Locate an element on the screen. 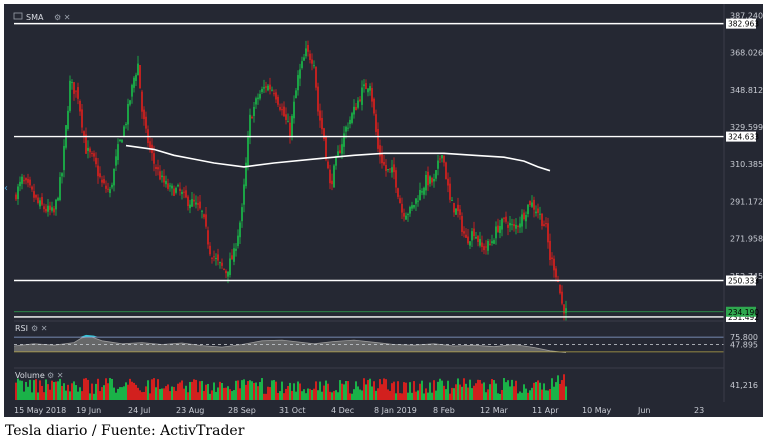 Image resolution: width=767 pixels, height=441 pixels. collapse-arrow-icon: ‹ is located at coordinates (6, 188).